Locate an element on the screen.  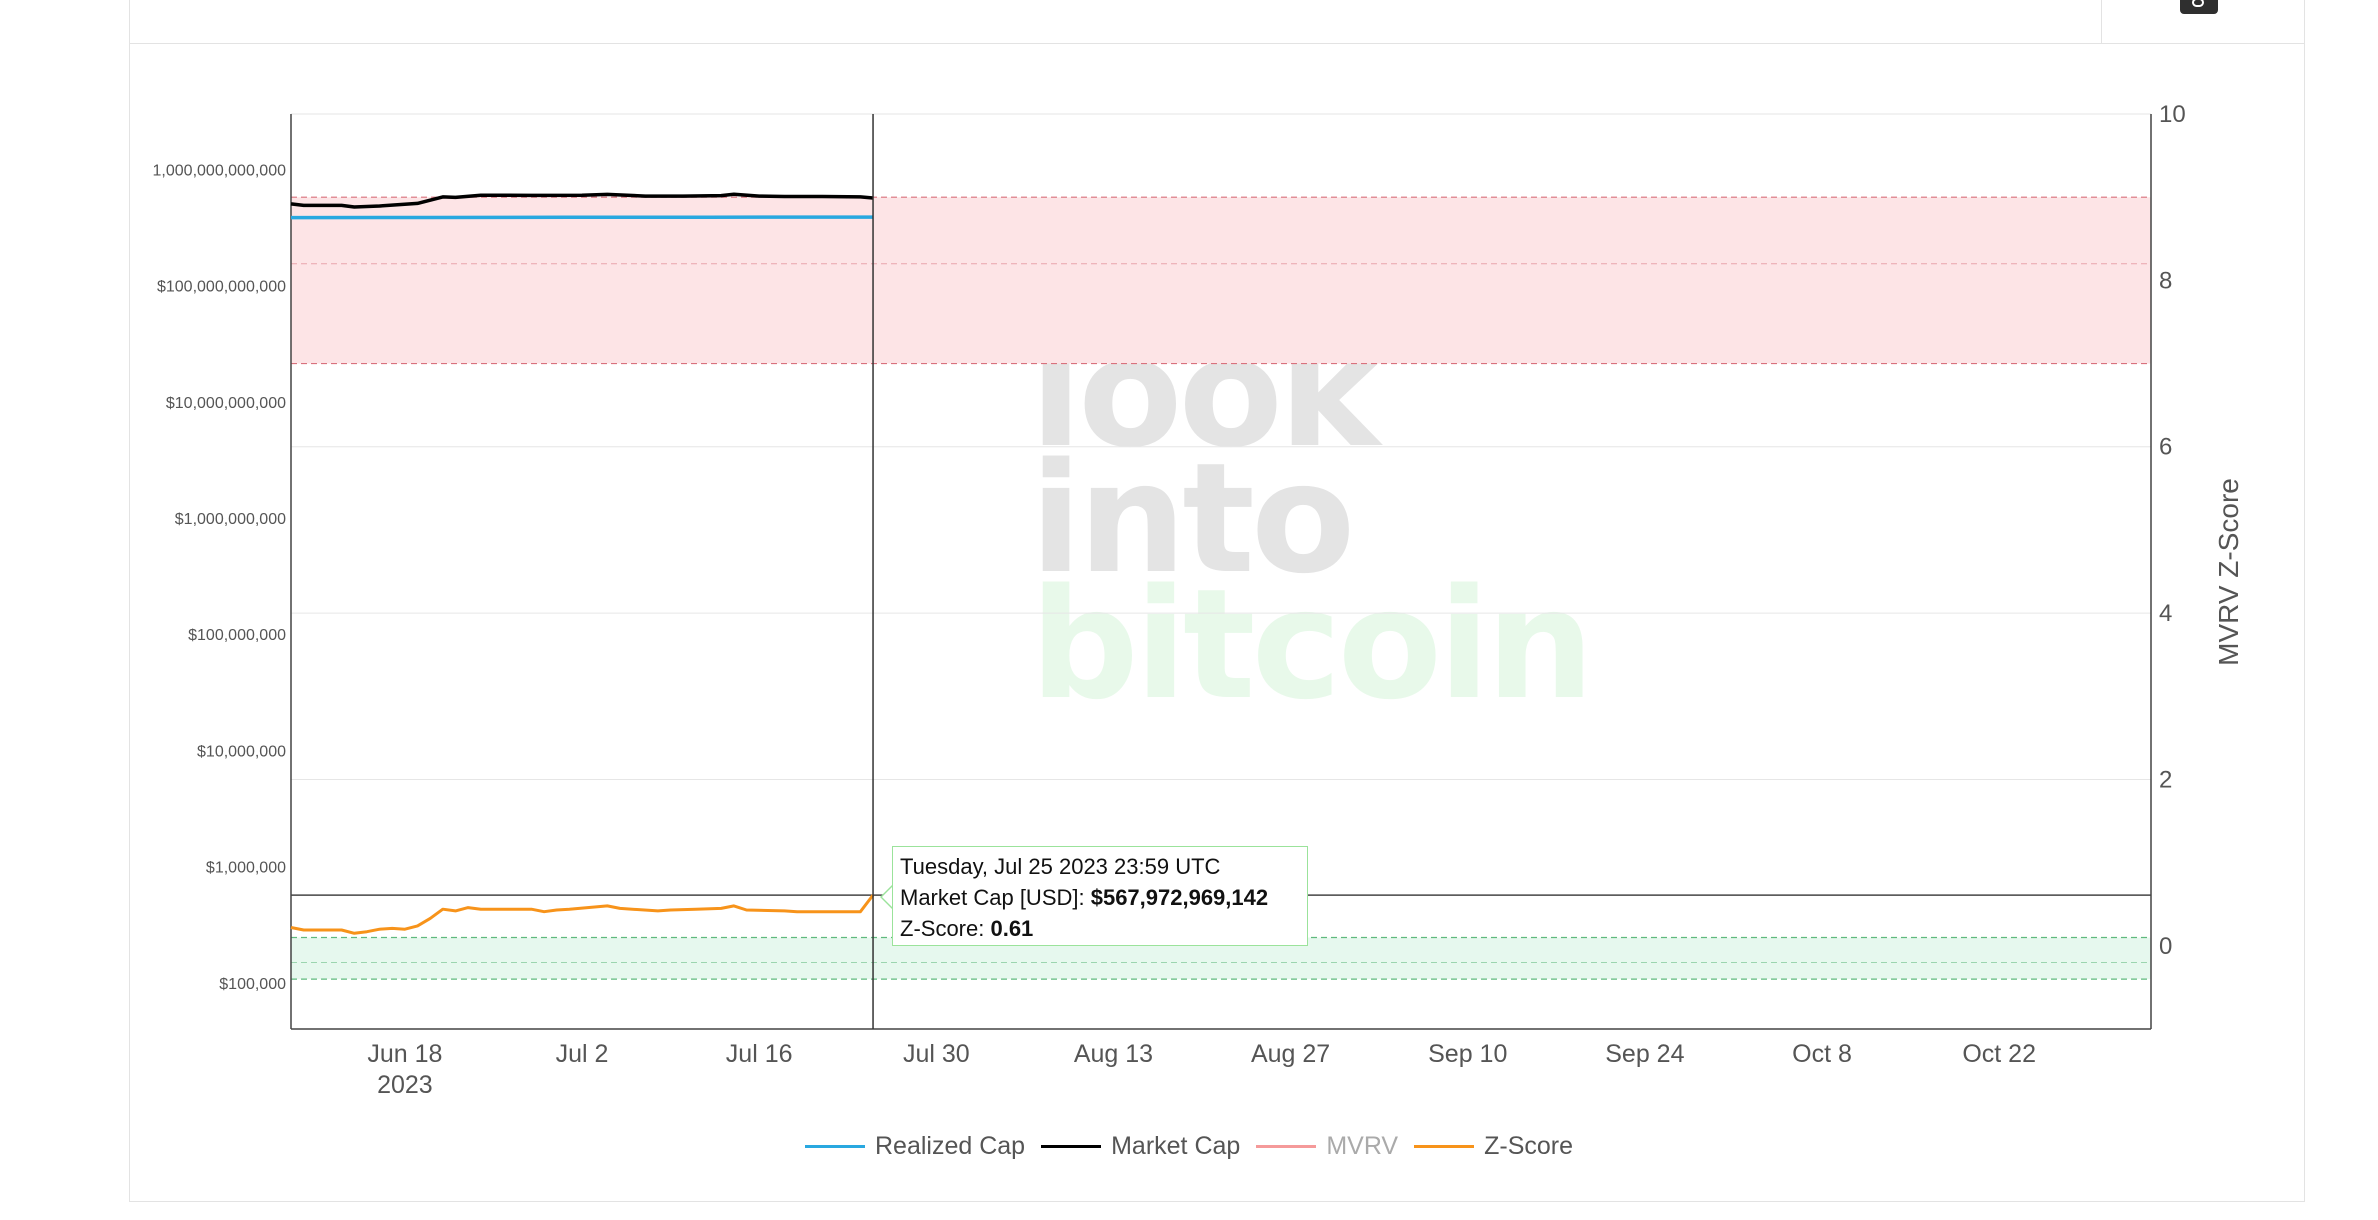
x-tick-label: Aug 27 is located at coordinates (1290, 1054).